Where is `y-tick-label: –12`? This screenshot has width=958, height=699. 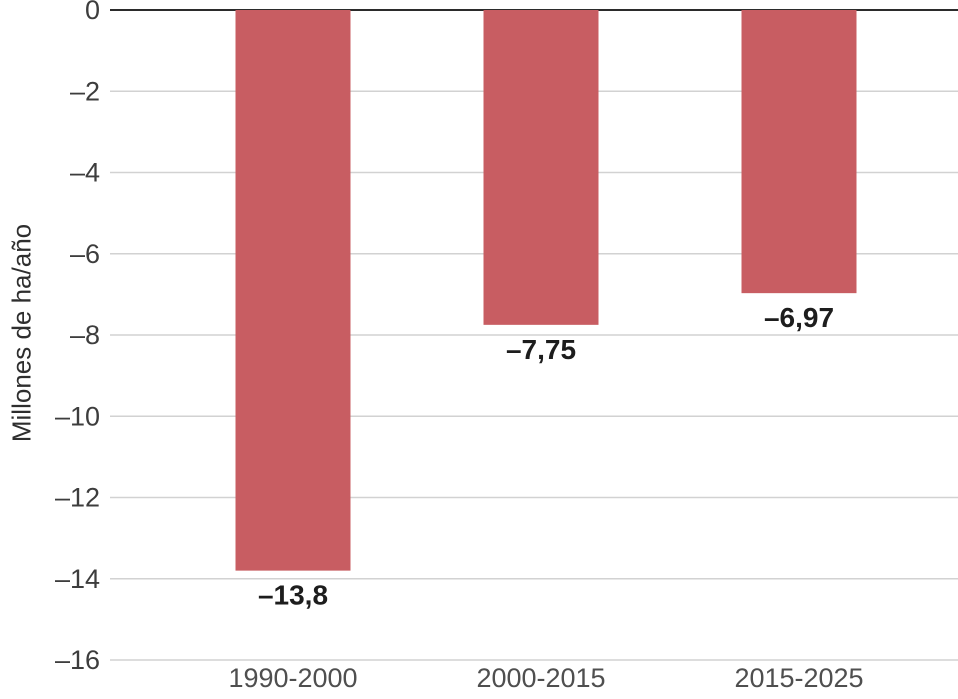
y-tick-label: –12 is located at coordinates (77, 498).